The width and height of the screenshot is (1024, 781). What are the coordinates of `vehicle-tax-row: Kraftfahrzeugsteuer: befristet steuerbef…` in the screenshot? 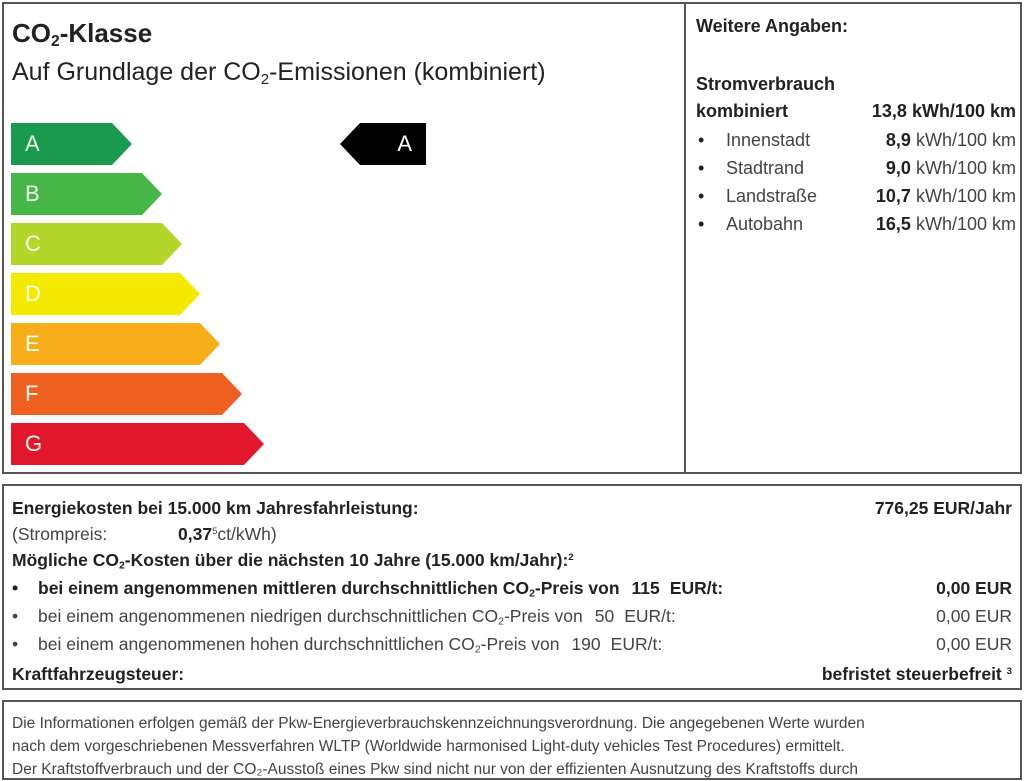 It's located at (512, 674).